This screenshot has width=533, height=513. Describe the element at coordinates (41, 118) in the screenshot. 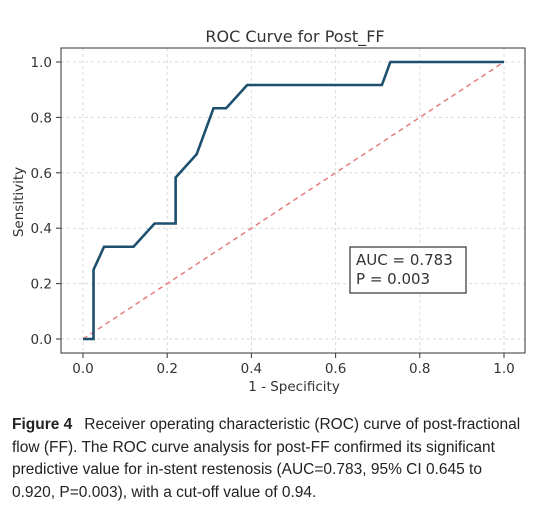

I see `y-tick-label: 0.8` at that location.